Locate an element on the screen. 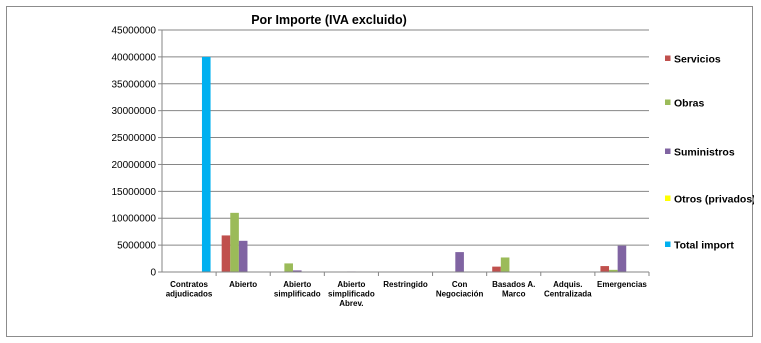 This screenshot has height=343, width=761. legend-label: Suministros is located at coordinates (704, 153).